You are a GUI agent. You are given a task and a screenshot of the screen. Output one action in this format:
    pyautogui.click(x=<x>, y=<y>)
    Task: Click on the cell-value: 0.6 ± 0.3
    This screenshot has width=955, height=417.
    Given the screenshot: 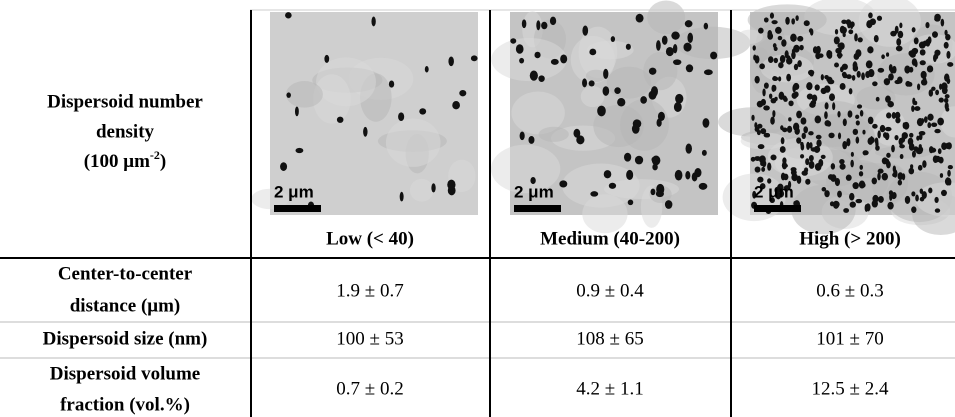 What is the action you would take?
    pyautogui.click(x=849, y=290)
    